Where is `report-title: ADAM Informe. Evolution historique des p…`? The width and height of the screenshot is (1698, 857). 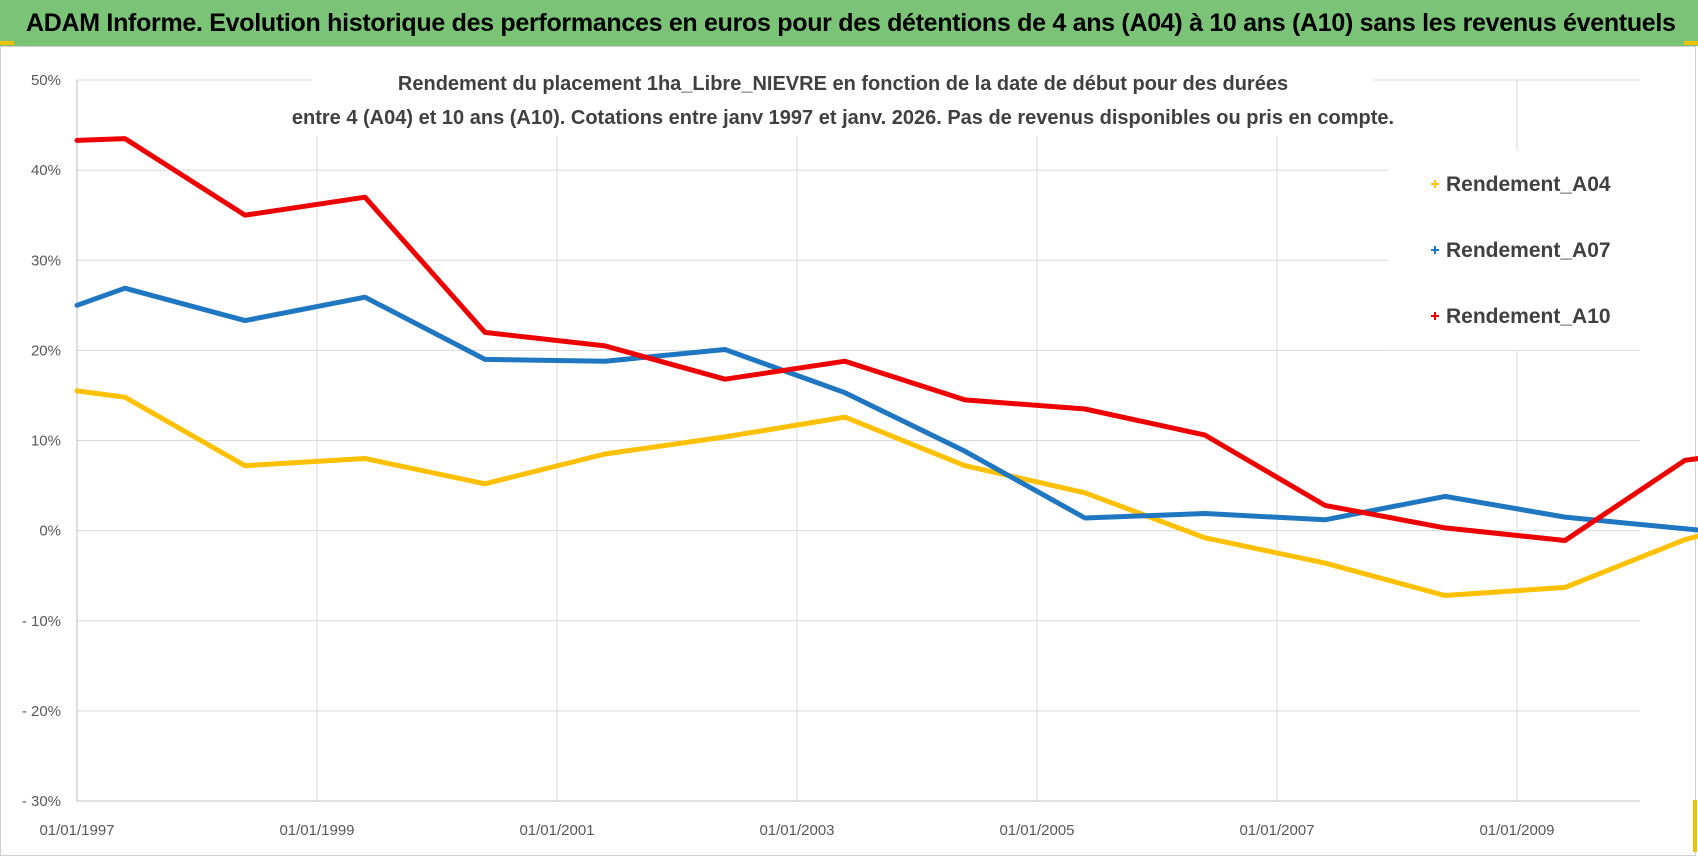
report-title: ADAM Informe. Evolution historique des p… is located at coordinates (851, 22).